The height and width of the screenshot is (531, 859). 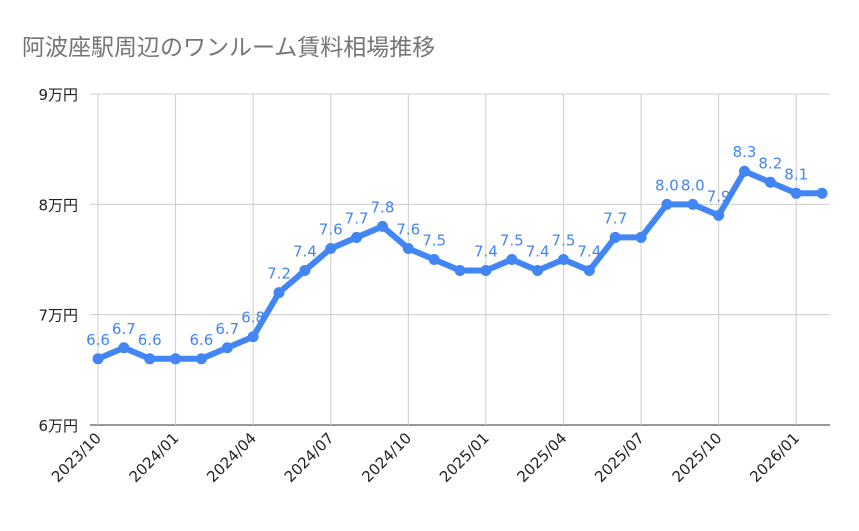 I want to click on chart-title: 阿波座駅周辺のワンルーム賃料相場推移, so click(x=229, y=48).